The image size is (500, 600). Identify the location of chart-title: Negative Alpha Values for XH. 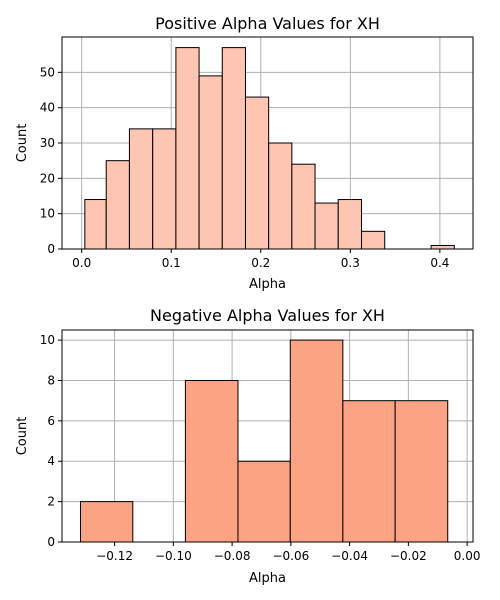
(267, 315).